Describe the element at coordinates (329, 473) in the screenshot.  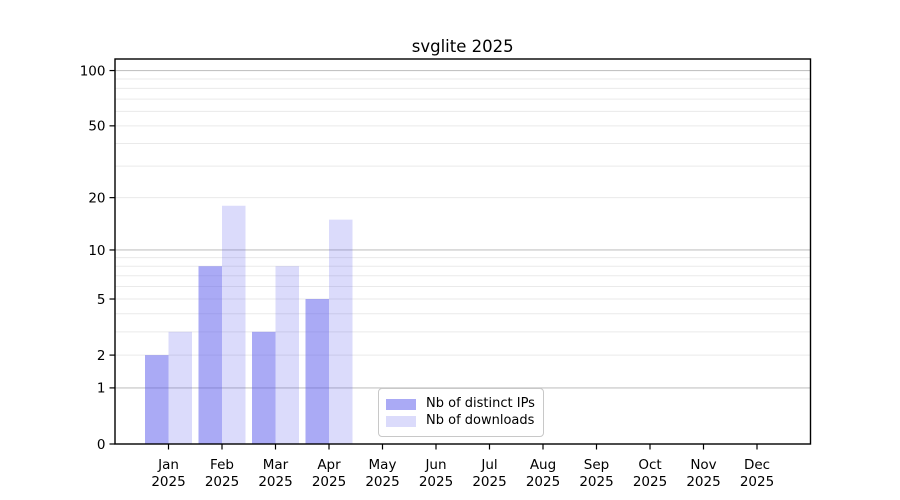
I see `x-tick-label-apr: Apr 2025` at that location.